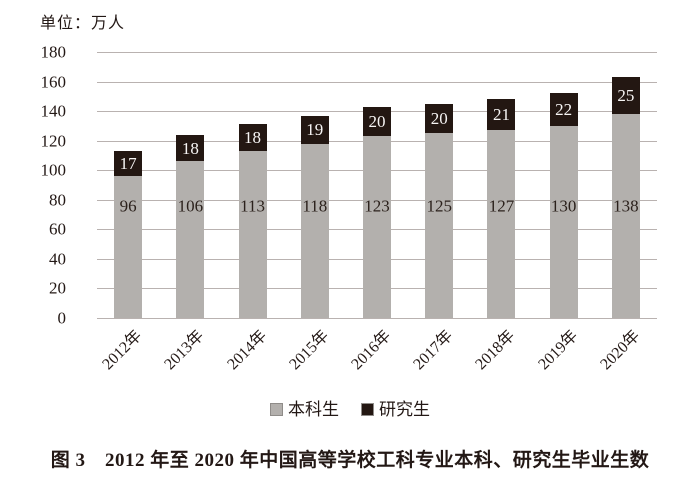 The height and width of the screenshot is (486, 700). Describe the element at coordinates (350, 409) in the screenshot. I see `legend: 本科生 研究生` at that location.